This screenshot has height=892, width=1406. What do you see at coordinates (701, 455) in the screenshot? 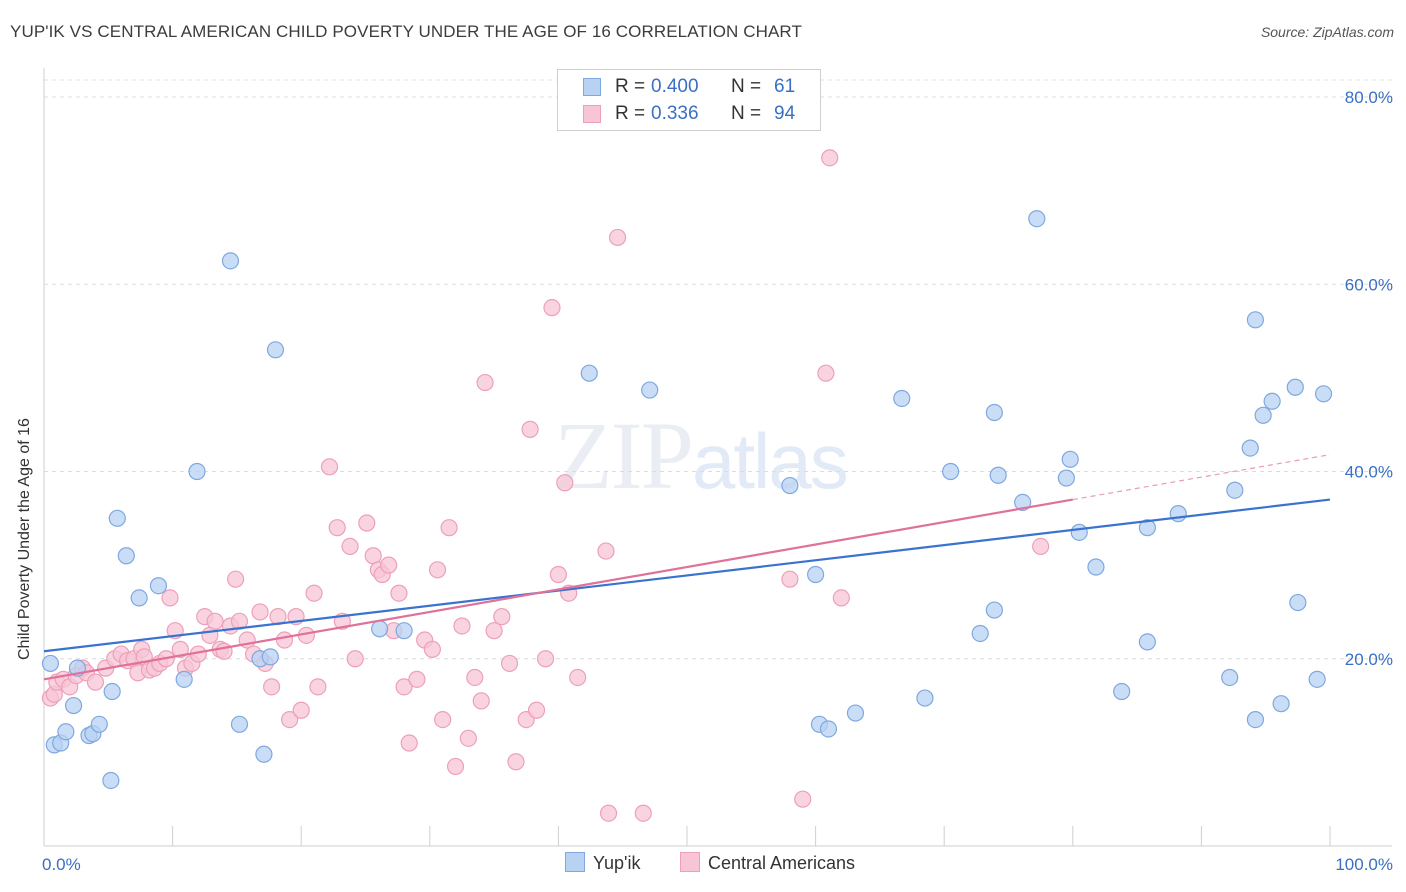
I see `watermark: ZIPatlas` at bounding box center [701, 455].